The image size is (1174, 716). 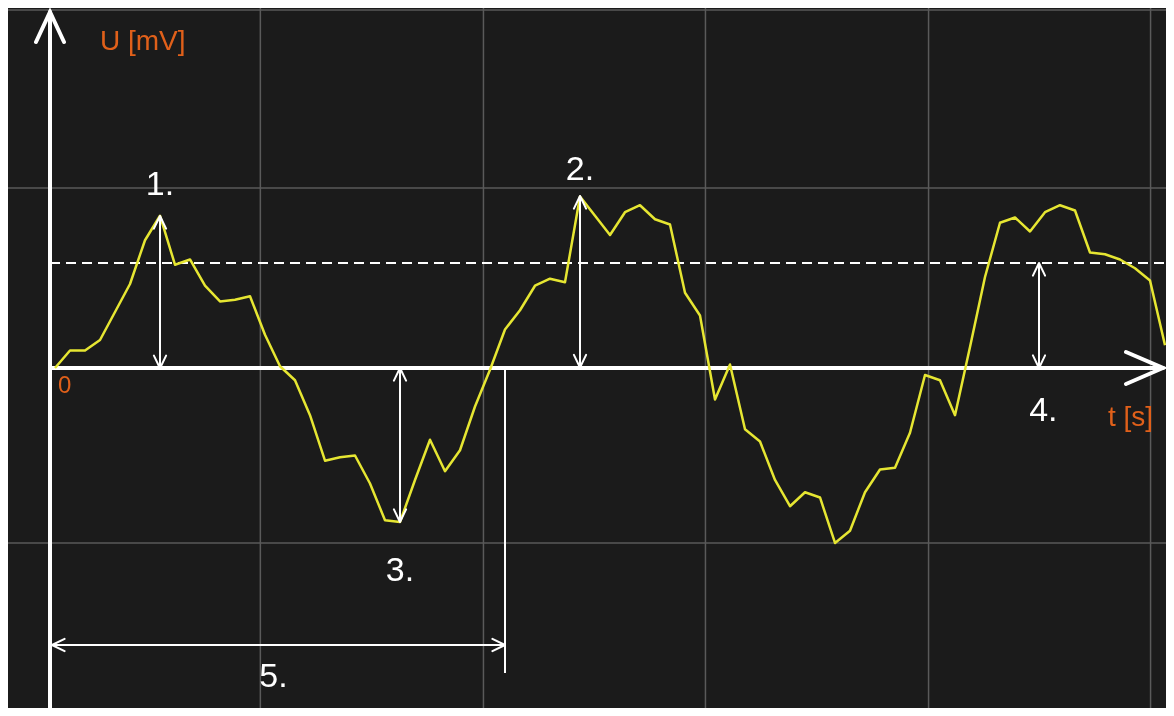 I want to click on annotation: 0, so click(x=65, y=384).